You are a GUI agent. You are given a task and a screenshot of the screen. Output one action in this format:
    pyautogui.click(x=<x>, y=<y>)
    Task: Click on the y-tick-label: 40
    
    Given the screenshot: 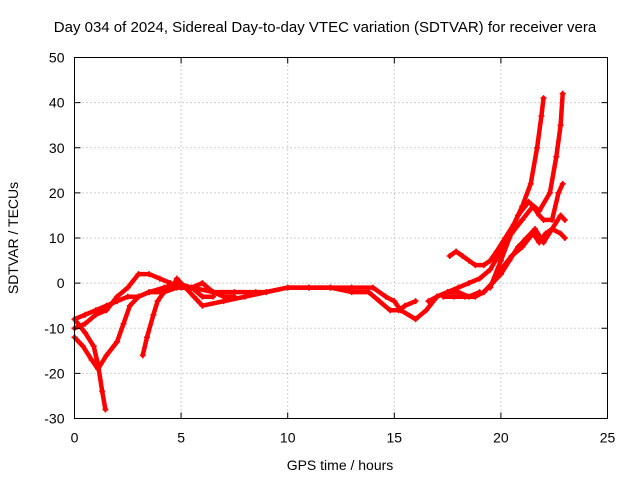 What is the action you would take?
    pyautogui.click(x=57, y=103)
    